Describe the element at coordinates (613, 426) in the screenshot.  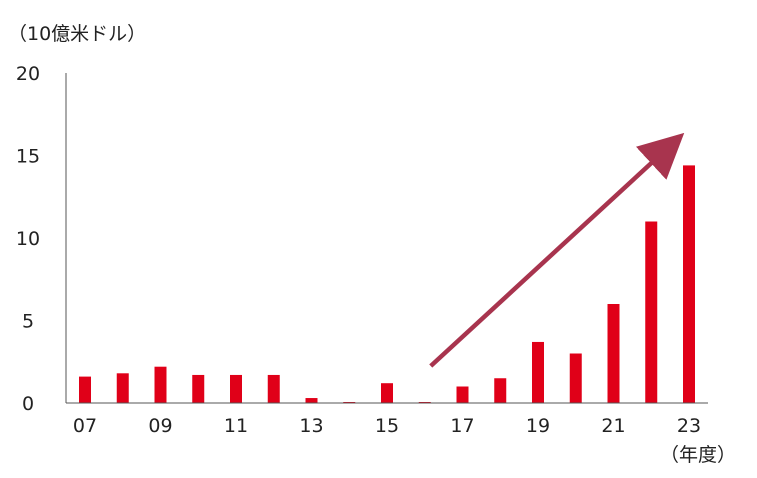
I see `x-tick-label: 21` at that location.